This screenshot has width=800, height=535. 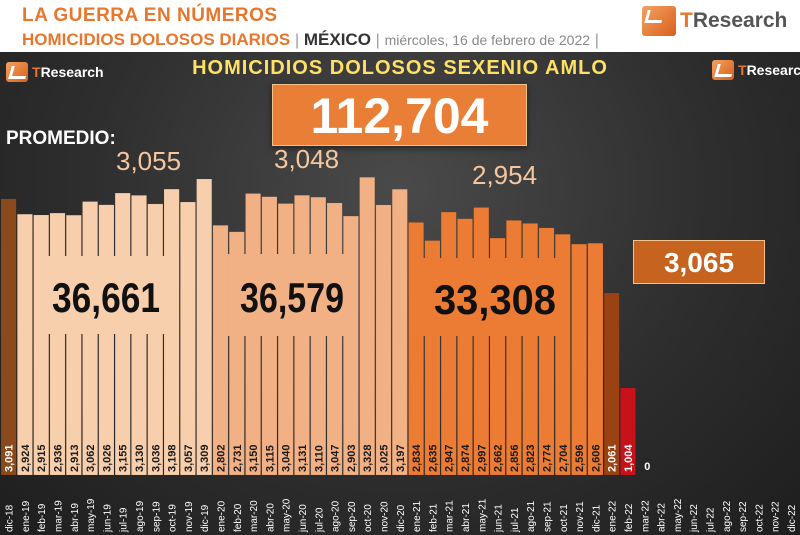 I want to click on x-tick-label: mar-21, so click(x=450, y=516).